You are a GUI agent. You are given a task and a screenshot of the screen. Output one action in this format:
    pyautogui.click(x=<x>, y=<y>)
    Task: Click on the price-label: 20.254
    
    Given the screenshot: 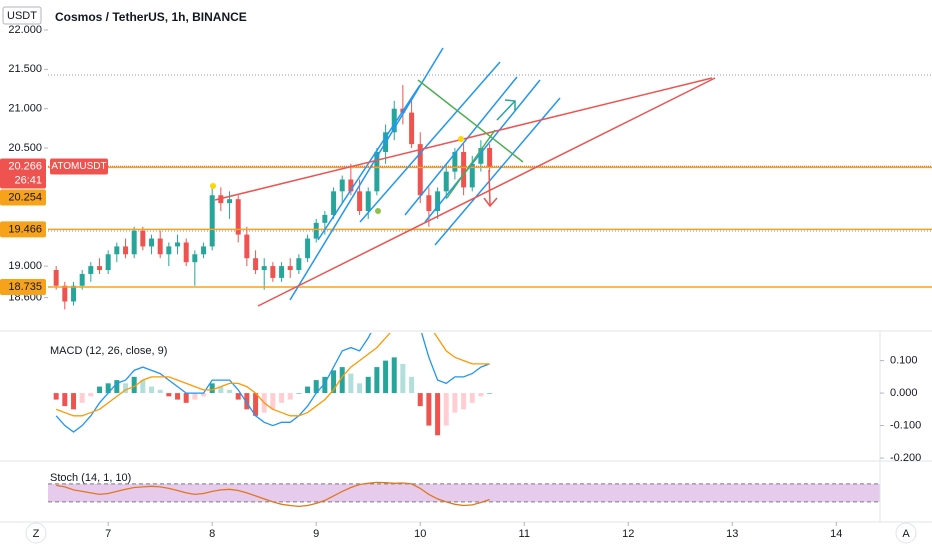 What is the action you would take?
    pyautogui.click(x=25, y=197)
    